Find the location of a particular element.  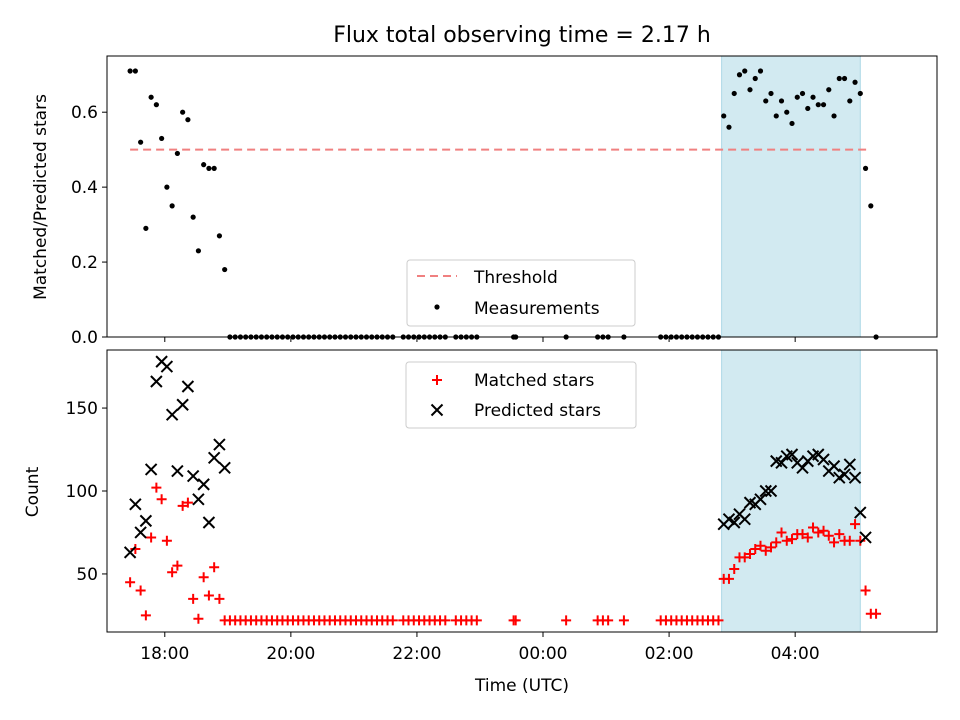

top-ytick-label: 0.2 is located at coordinates (84, 263).